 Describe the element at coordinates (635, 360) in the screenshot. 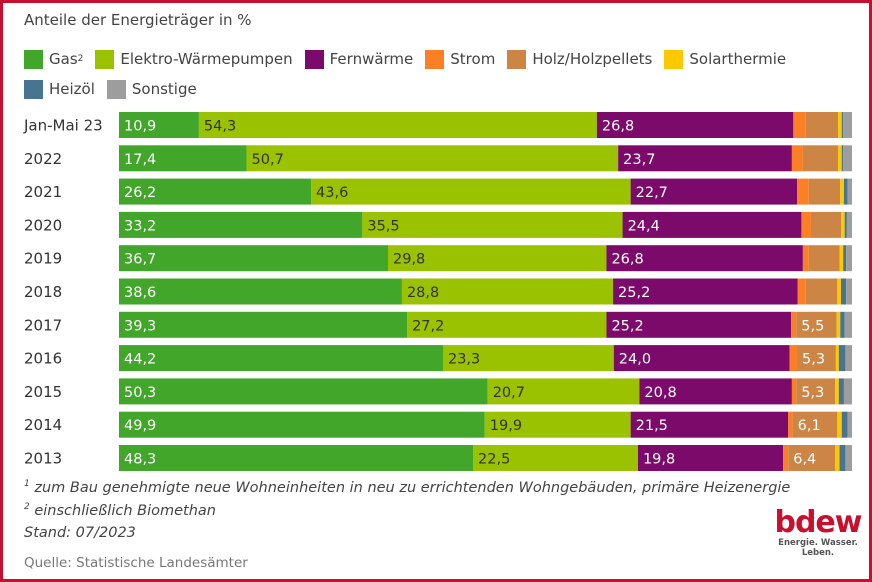

I see `data-label: 24,0` at that location.